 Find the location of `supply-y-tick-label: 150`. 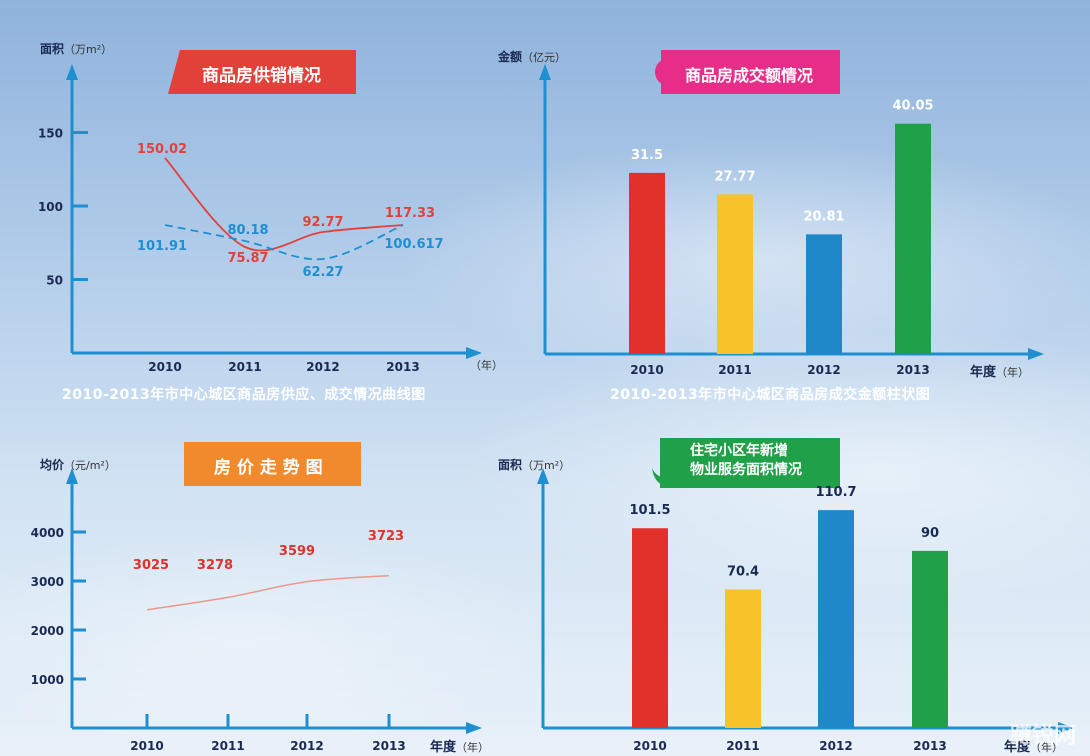

supply-y-tick-label: 150 is located at coordinates (50, 134).